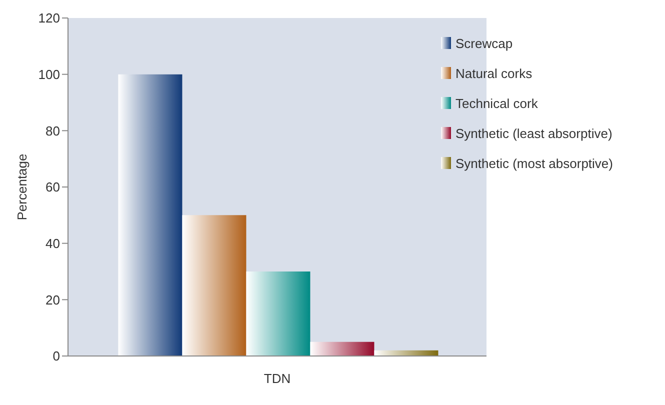 This screenshot has height=405, width=665. What do you see at coordinates (484, 43) in the screenshot?
I see `legend-label: Screwcap` at bounding box center [484, 43].